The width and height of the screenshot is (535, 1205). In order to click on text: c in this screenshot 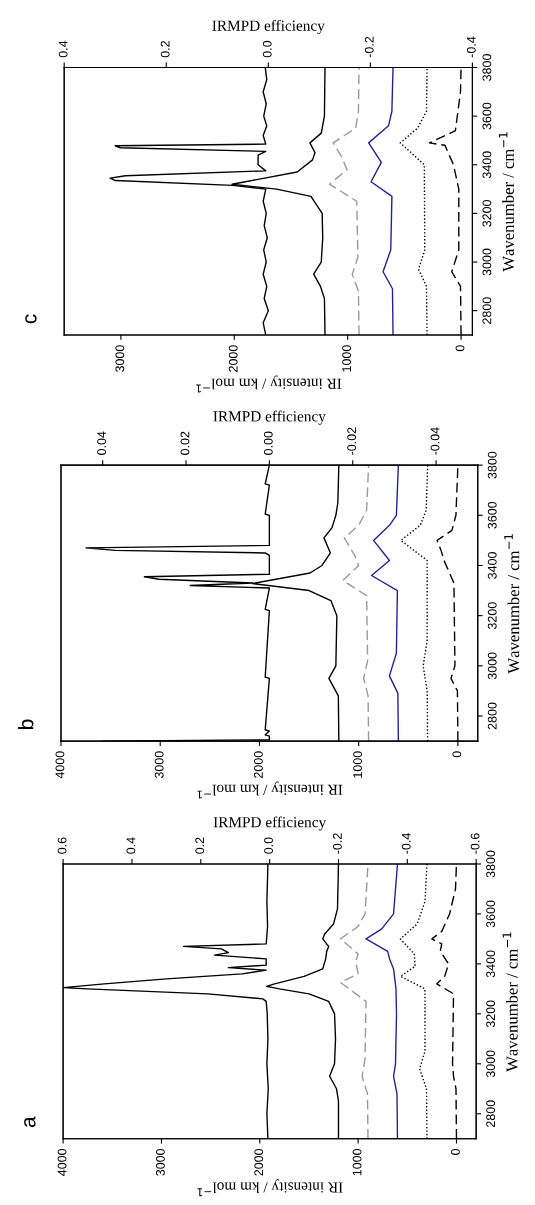, I will do `click(31, 319)`.